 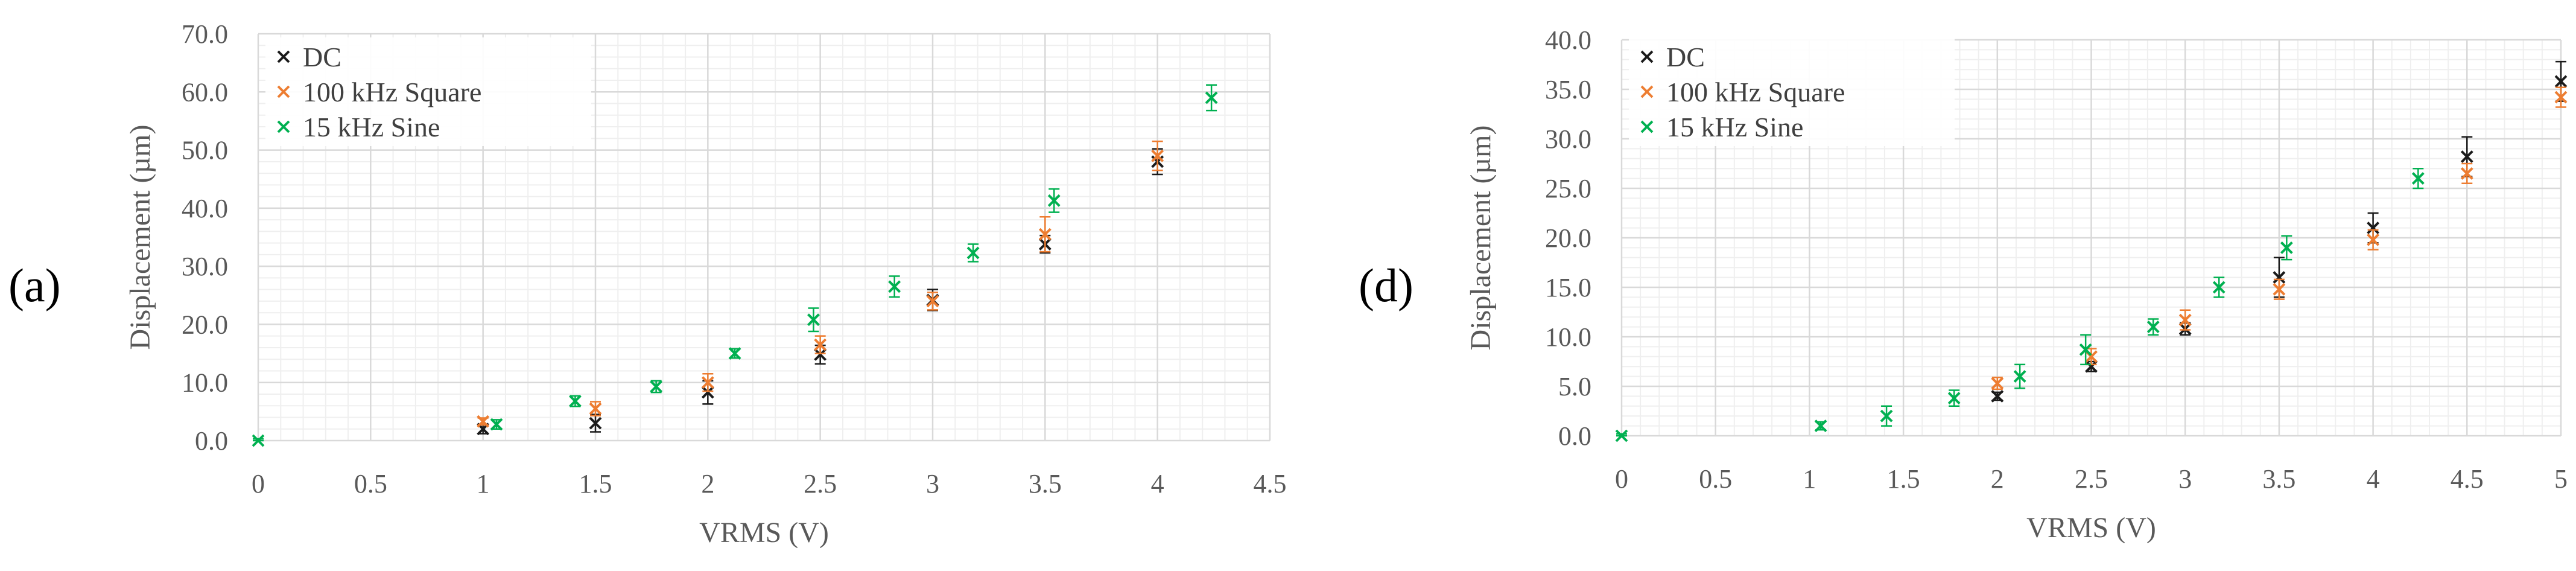 I want to click on legend-box, so click(x=428, y=91).